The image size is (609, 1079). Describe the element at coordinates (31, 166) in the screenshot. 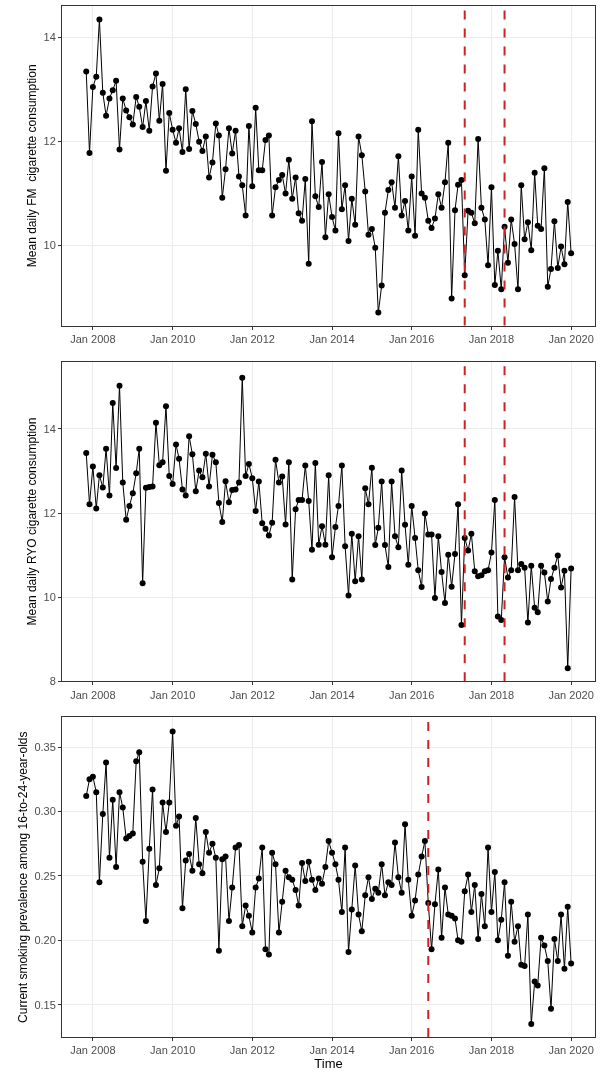

I see `y-axis-title: Mean daily FM cigarette consumption` at that location.